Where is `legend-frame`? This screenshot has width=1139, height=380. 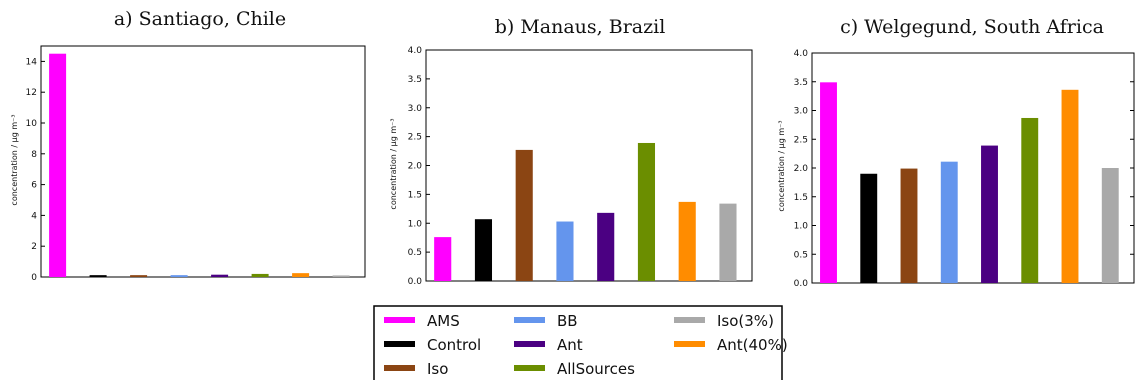 legend-frame is located at coordinates (578, 342).